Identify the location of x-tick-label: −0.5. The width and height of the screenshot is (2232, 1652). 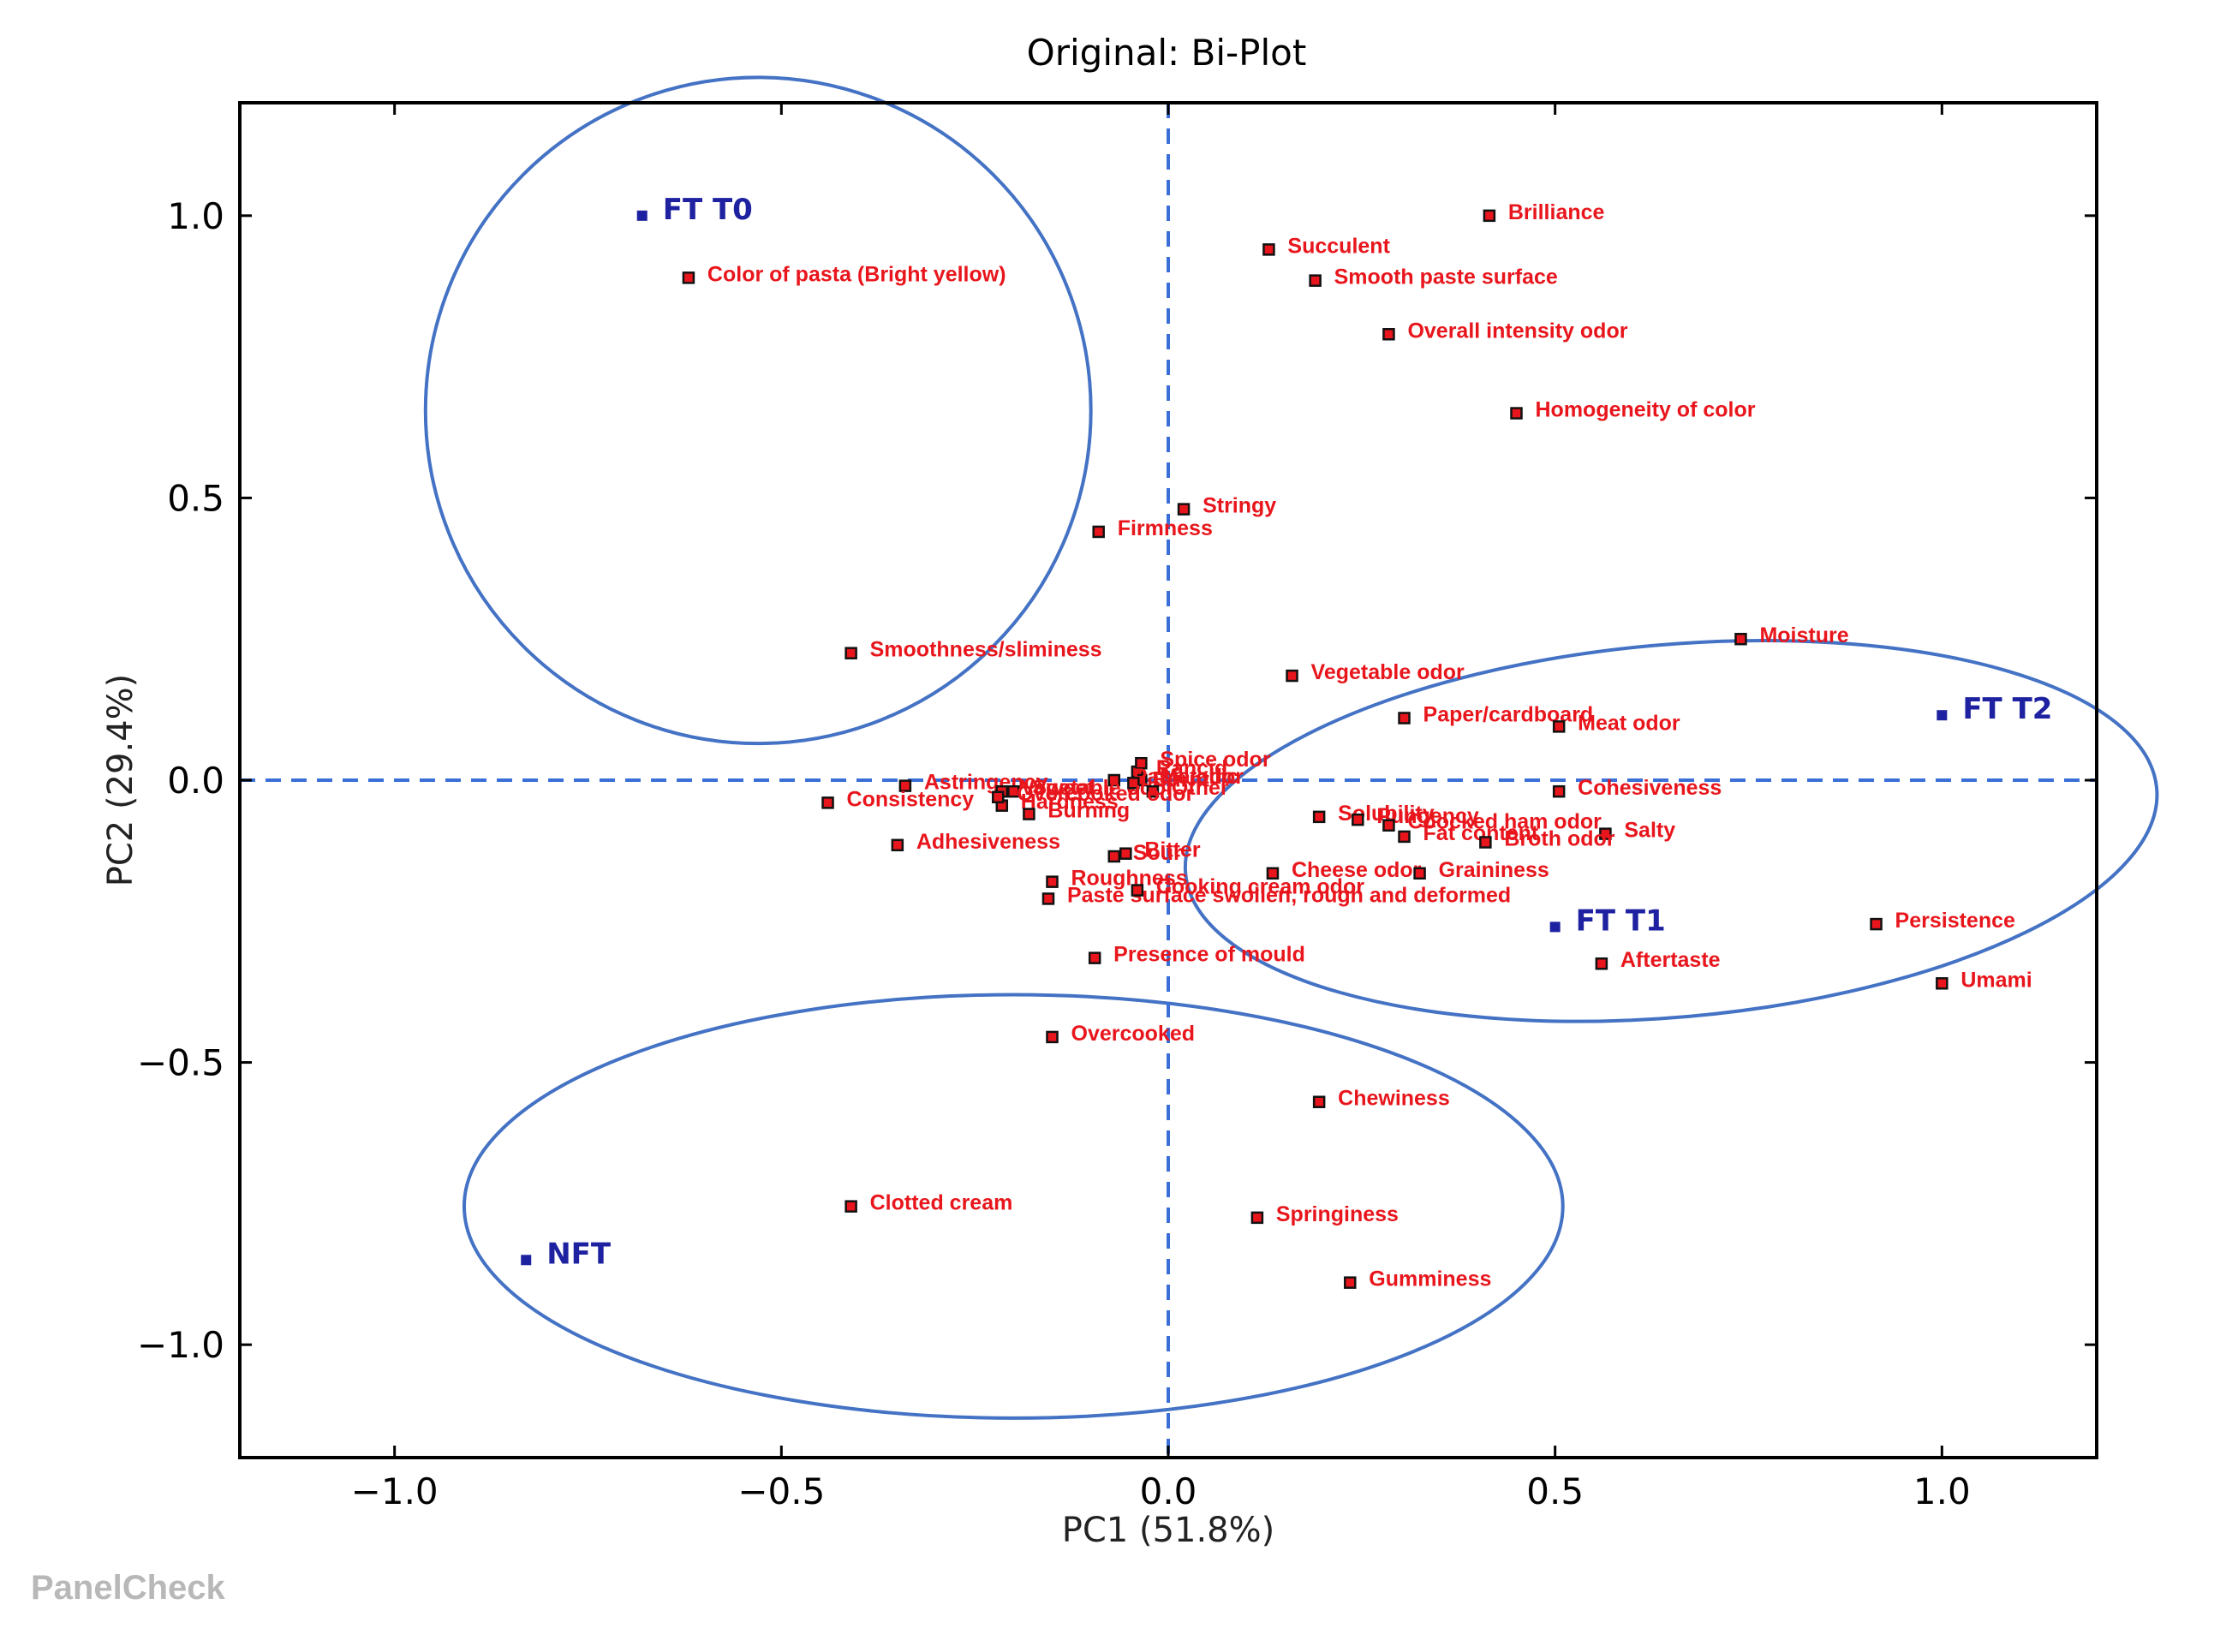
(781, 1491).